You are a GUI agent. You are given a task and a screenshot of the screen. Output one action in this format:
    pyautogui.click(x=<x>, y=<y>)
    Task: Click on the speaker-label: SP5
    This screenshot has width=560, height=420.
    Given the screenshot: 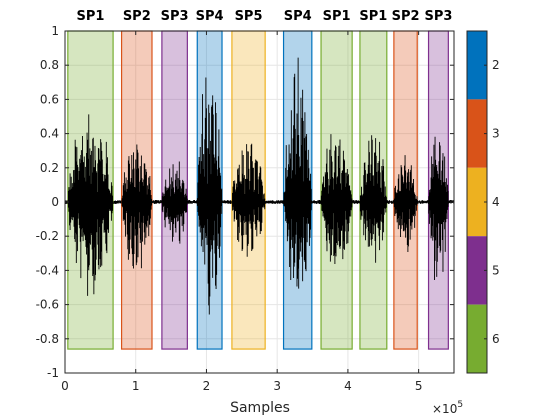 What is the action you would take?
    pyautogui.click(x=249, y=16)
    